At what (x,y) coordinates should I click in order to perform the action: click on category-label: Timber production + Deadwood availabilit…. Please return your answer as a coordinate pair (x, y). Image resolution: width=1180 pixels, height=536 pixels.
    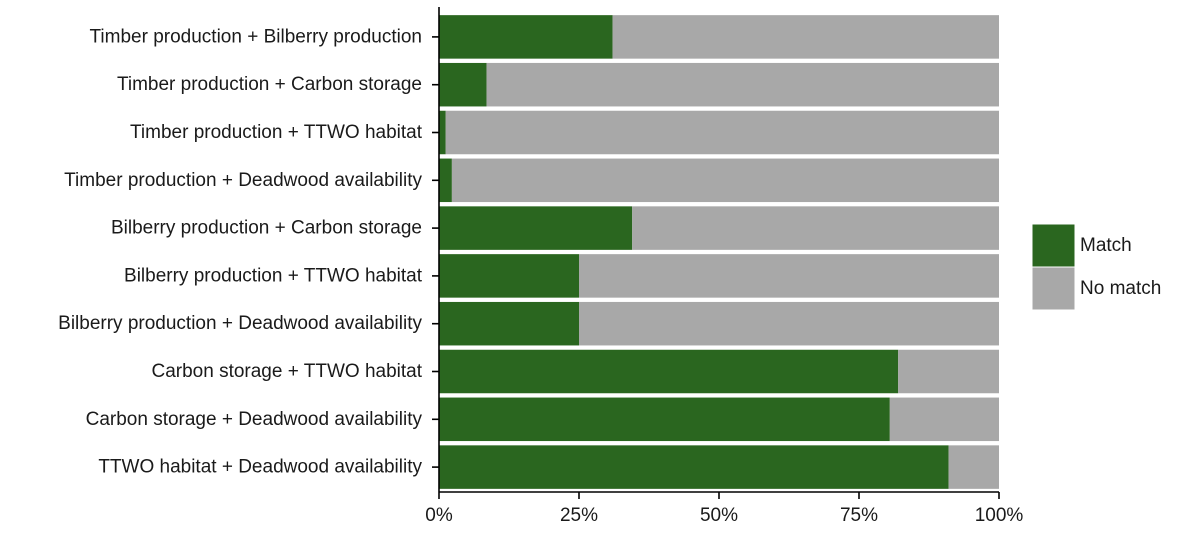
    Looking at the image, I should click on (243, 180).